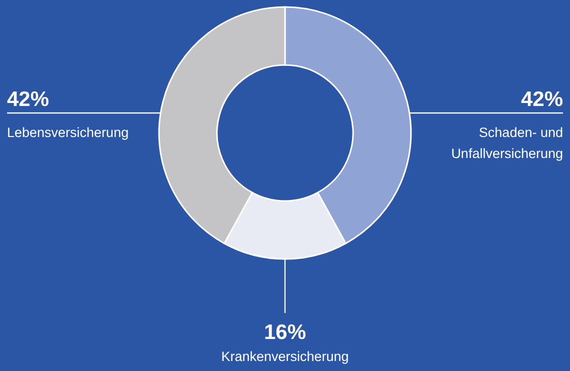 The image size is (570, 371). I want to click on slice-label: Lebensversicherung, so click(68, 132).